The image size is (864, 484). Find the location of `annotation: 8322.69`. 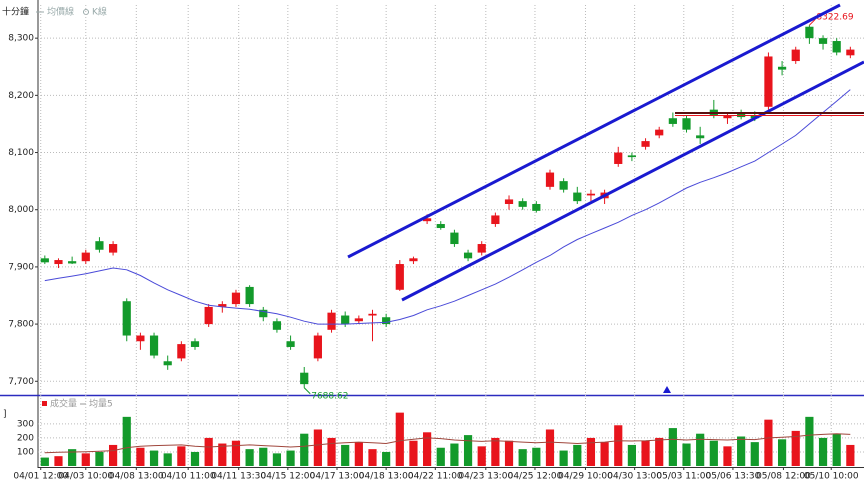

annotation: 8322.69 is located at coordinates (834, 18).